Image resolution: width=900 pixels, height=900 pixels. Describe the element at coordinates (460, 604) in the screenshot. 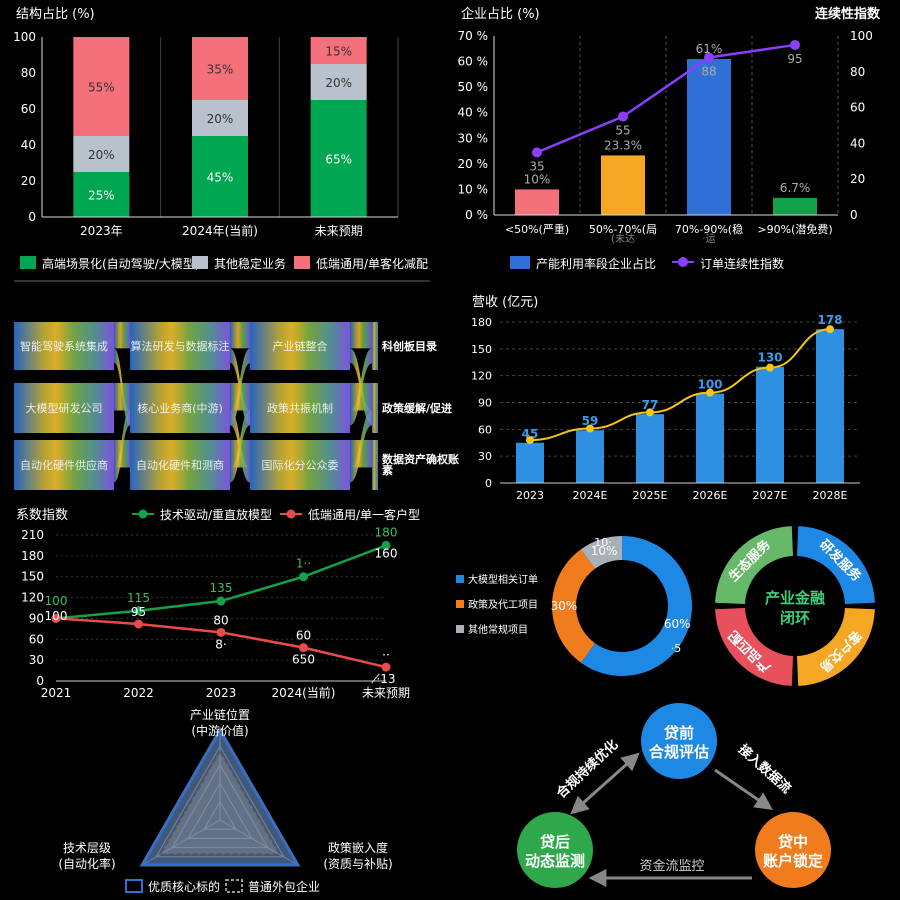

I see `c6-legend-swatch` at that location.